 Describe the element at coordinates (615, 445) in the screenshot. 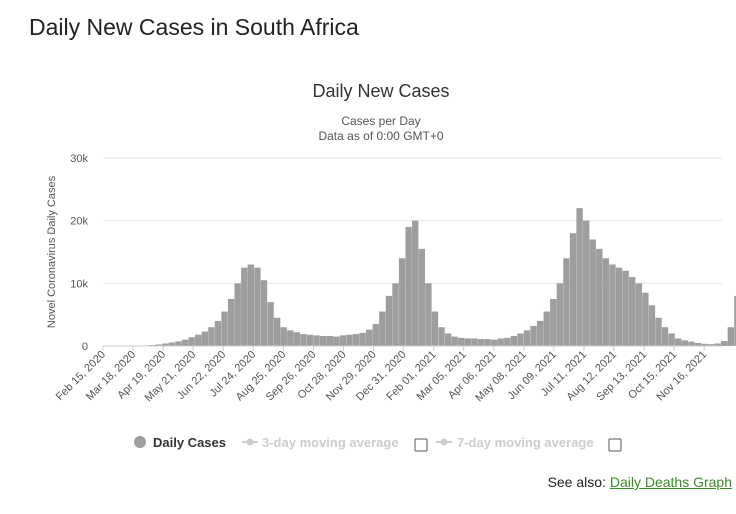

I see `legend-checkbox-7-day-average` at that location.